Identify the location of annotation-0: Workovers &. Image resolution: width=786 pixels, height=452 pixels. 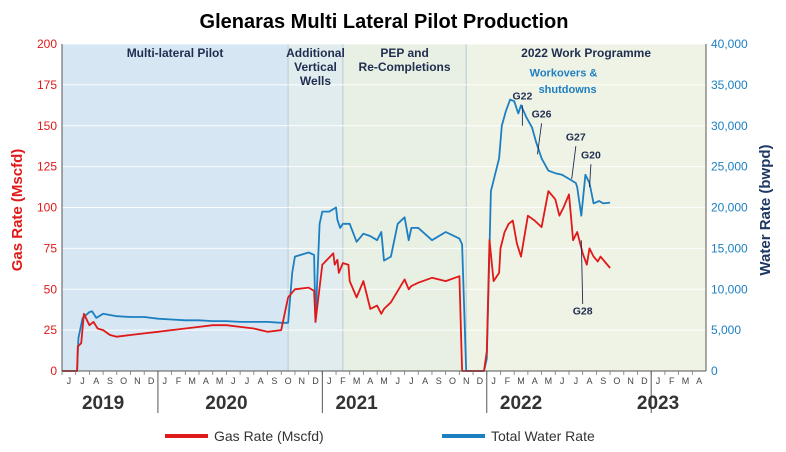
(564, 74).